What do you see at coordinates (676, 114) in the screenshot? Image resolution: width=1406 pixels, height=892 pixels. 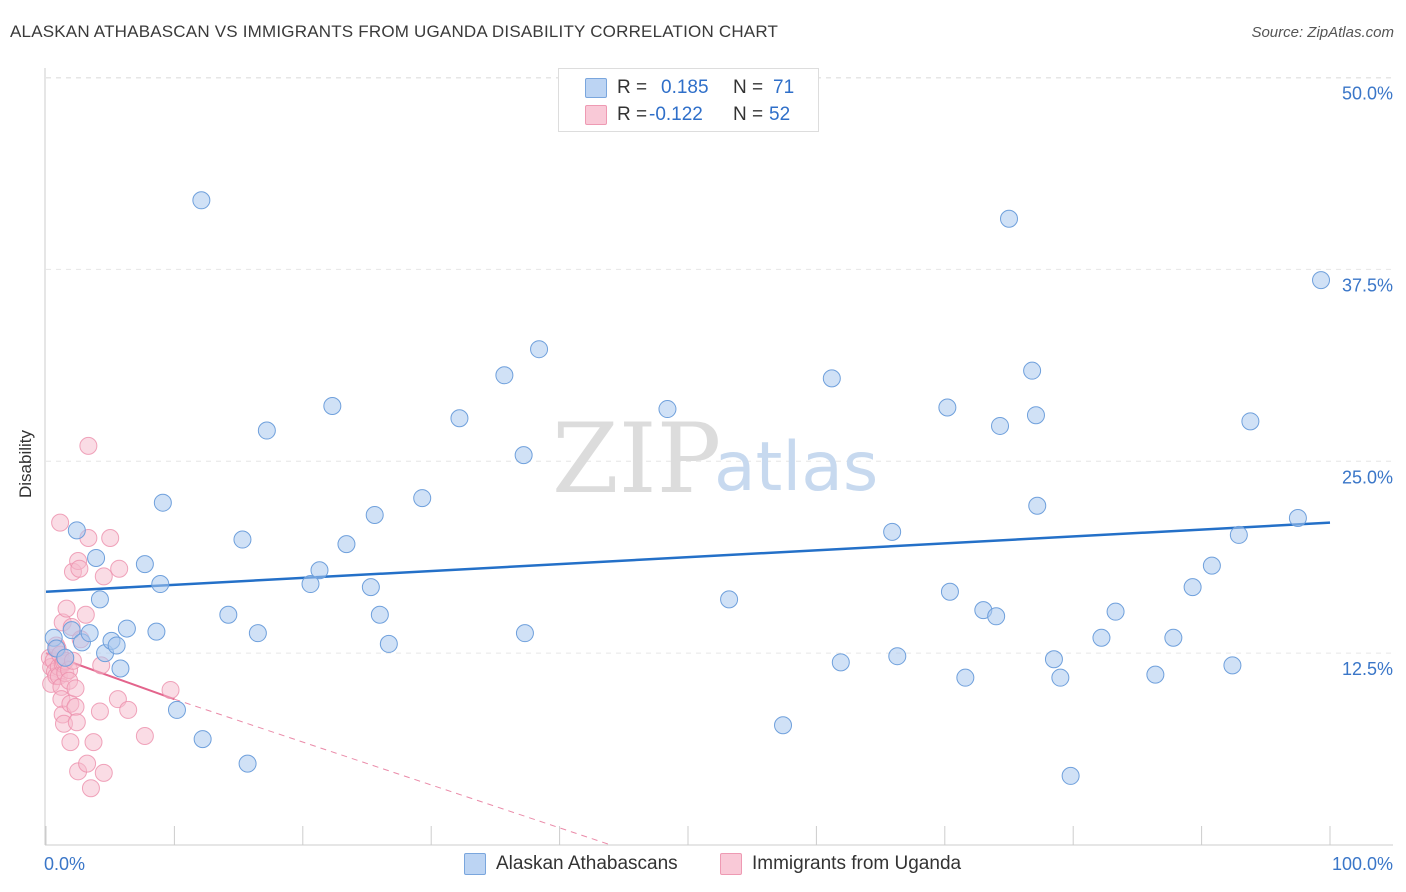 I see `legend-r-value: -0.122` at bounding box center [676, 114].